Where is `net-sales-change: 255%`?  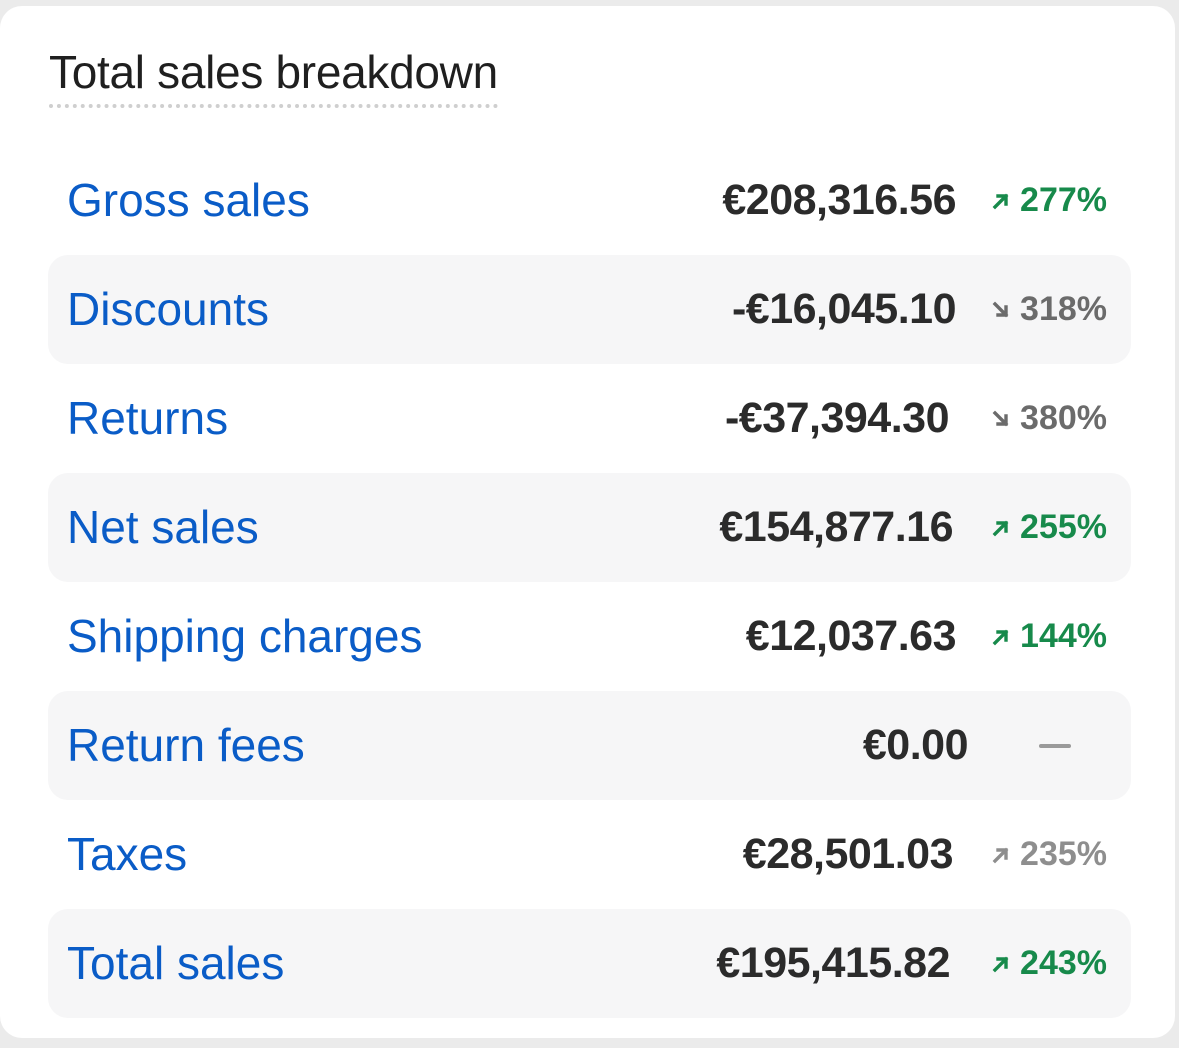
net-sales-change: 255% is located at coordinates (1042, 527).